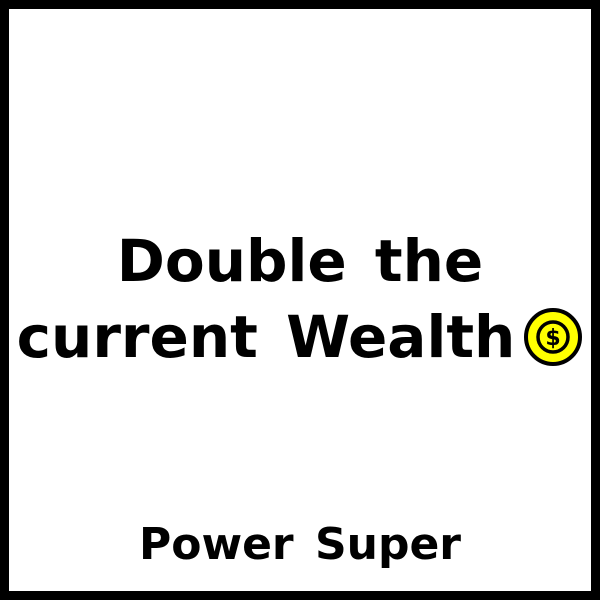  I want to click on card-type-label: Power Super, so click(300, 544).